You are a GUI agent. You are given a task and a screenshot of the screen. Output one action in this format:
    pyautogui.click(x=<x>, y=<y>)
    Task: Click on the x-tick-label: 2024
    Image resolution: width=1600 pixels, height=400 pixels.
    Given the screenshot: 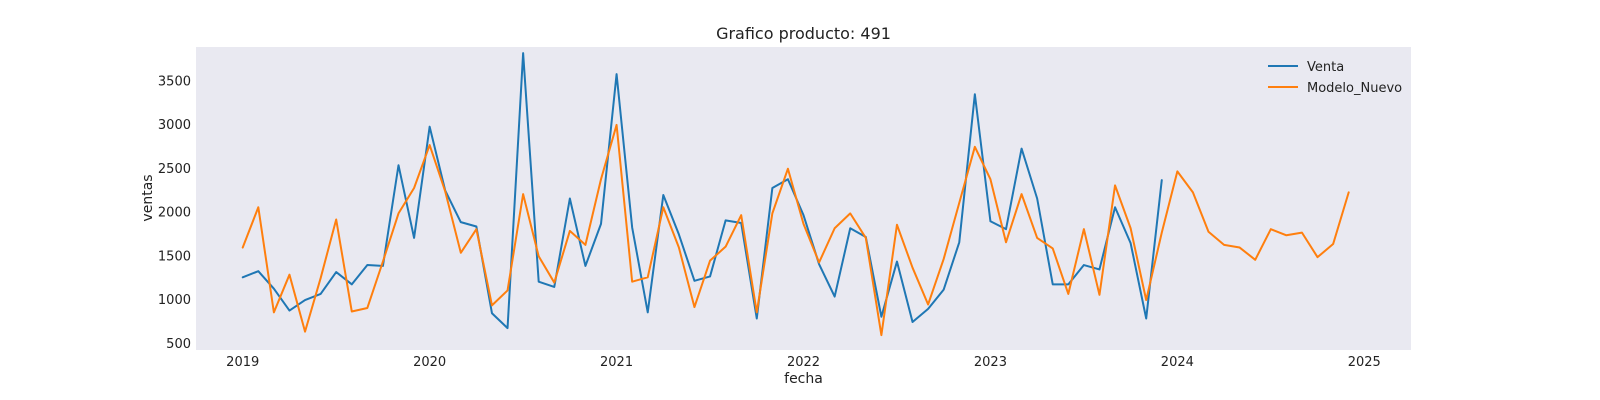 What is the action you would take?
    pyautogui.click(x=1177, y=362)
    